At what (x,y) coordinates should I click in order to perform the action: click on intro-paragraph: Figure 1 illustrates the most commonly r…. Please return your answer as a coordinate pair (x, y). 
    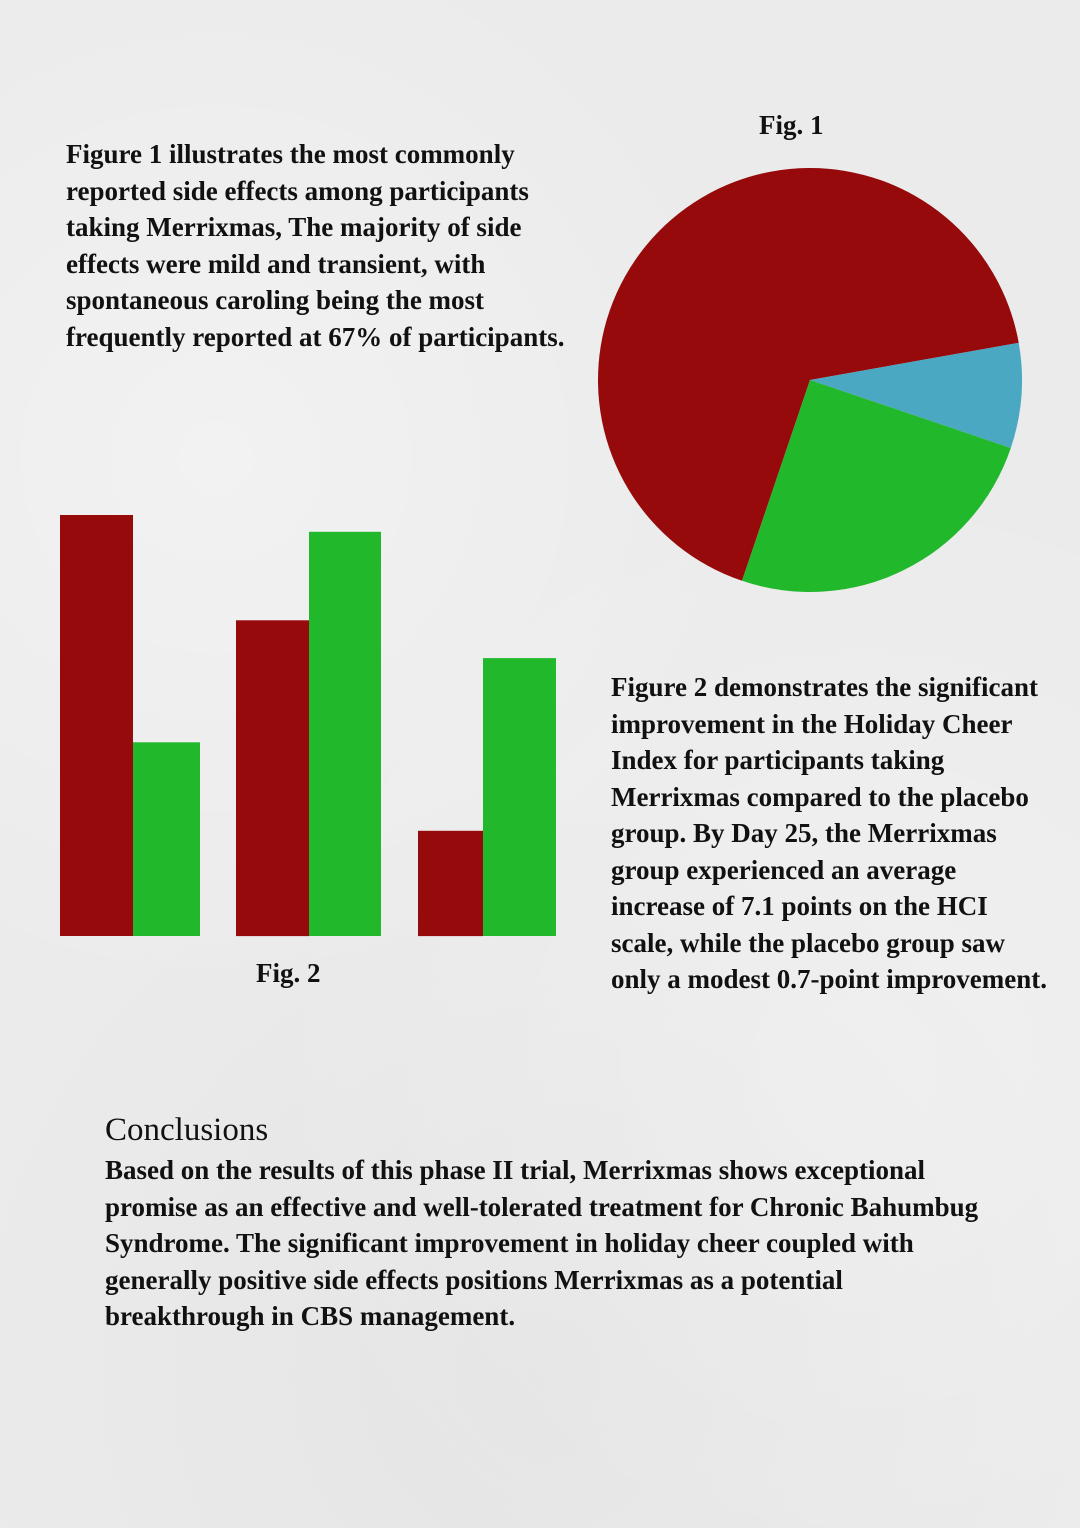
    Looking at the image, I should click on (315, 245).